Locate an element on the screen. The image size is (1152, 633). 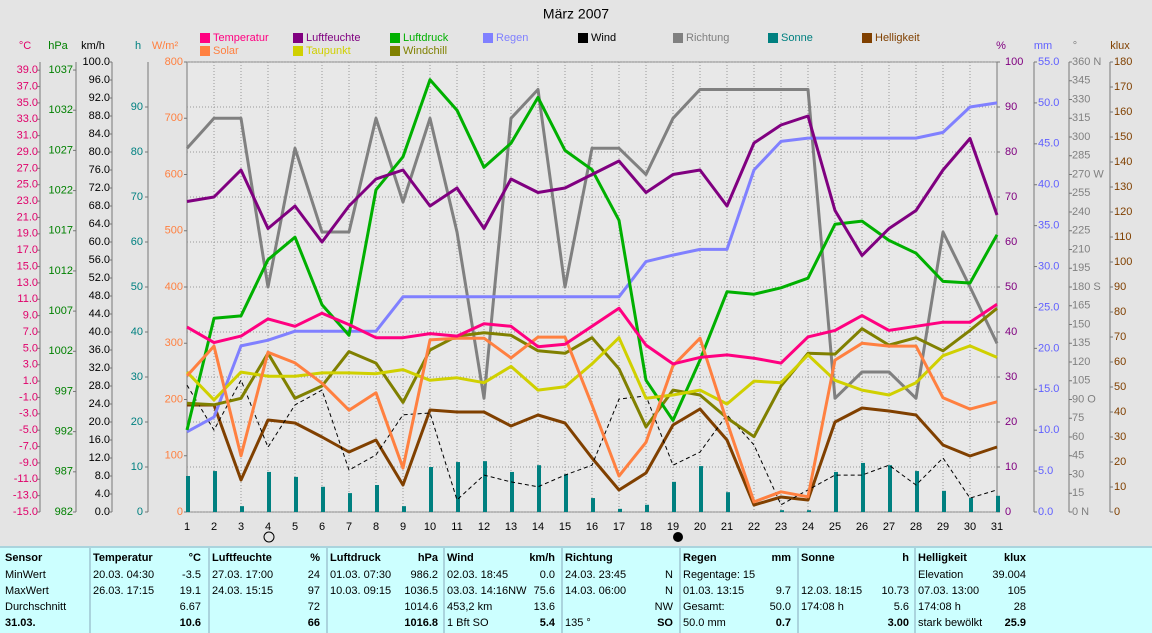
table-header: Luftdruck is located at coordinates (356, 558).